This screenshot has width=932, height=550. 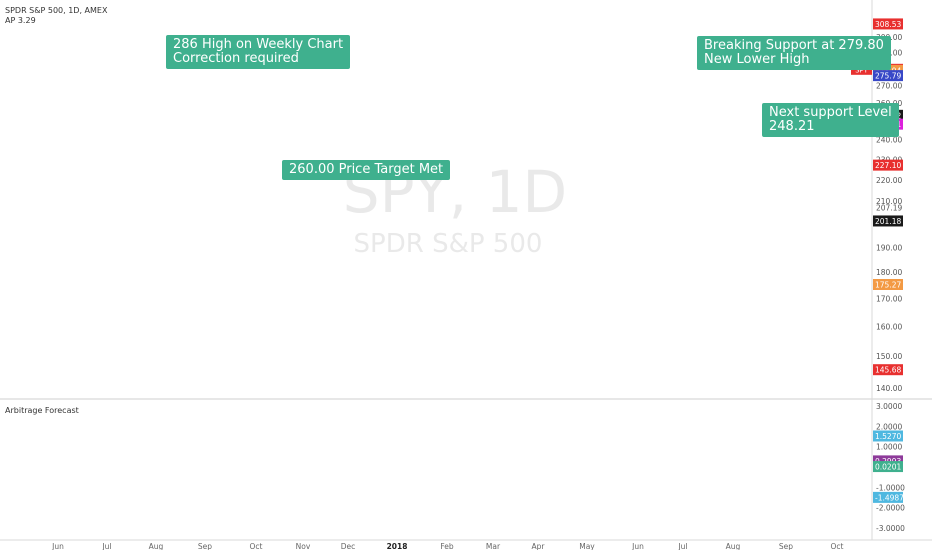 What do you see at coordinates (889, 180) in the screenshot?
I see `price-tick-label: 220.00` at bounding box center [889, 180].